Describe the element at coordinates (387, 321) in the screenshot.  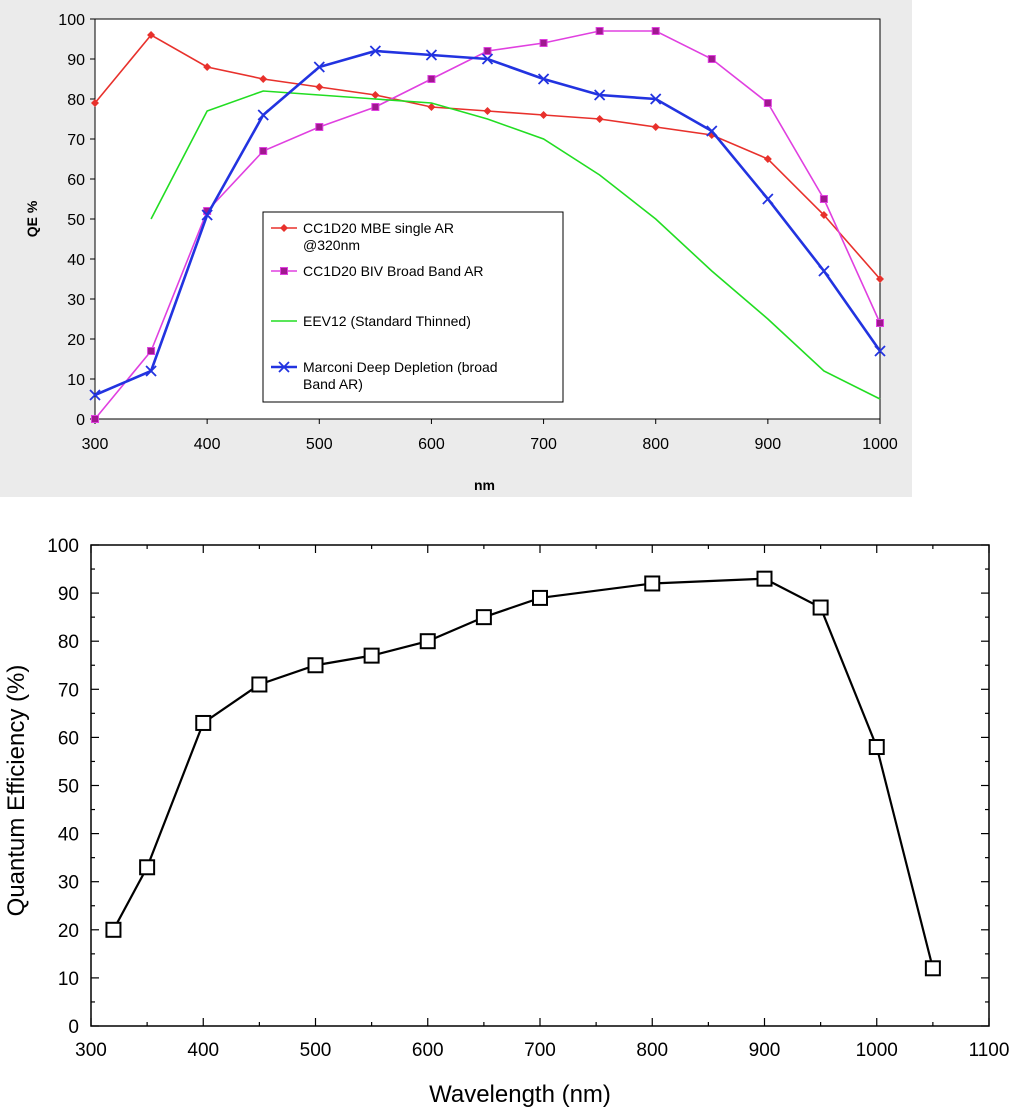
I see `legend-label: EEV12 (Standard Thinned)` at that location.